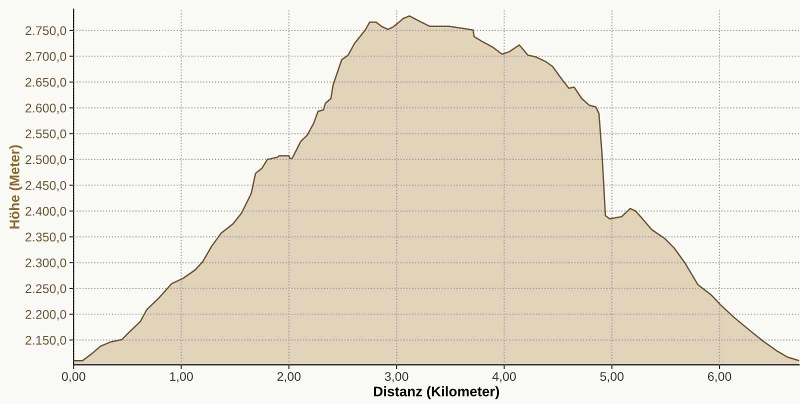  Describe the element at coordinates (436, 393) in the screenshot. I see `x-axis-title: Distanz (Kilometer)` at that location.